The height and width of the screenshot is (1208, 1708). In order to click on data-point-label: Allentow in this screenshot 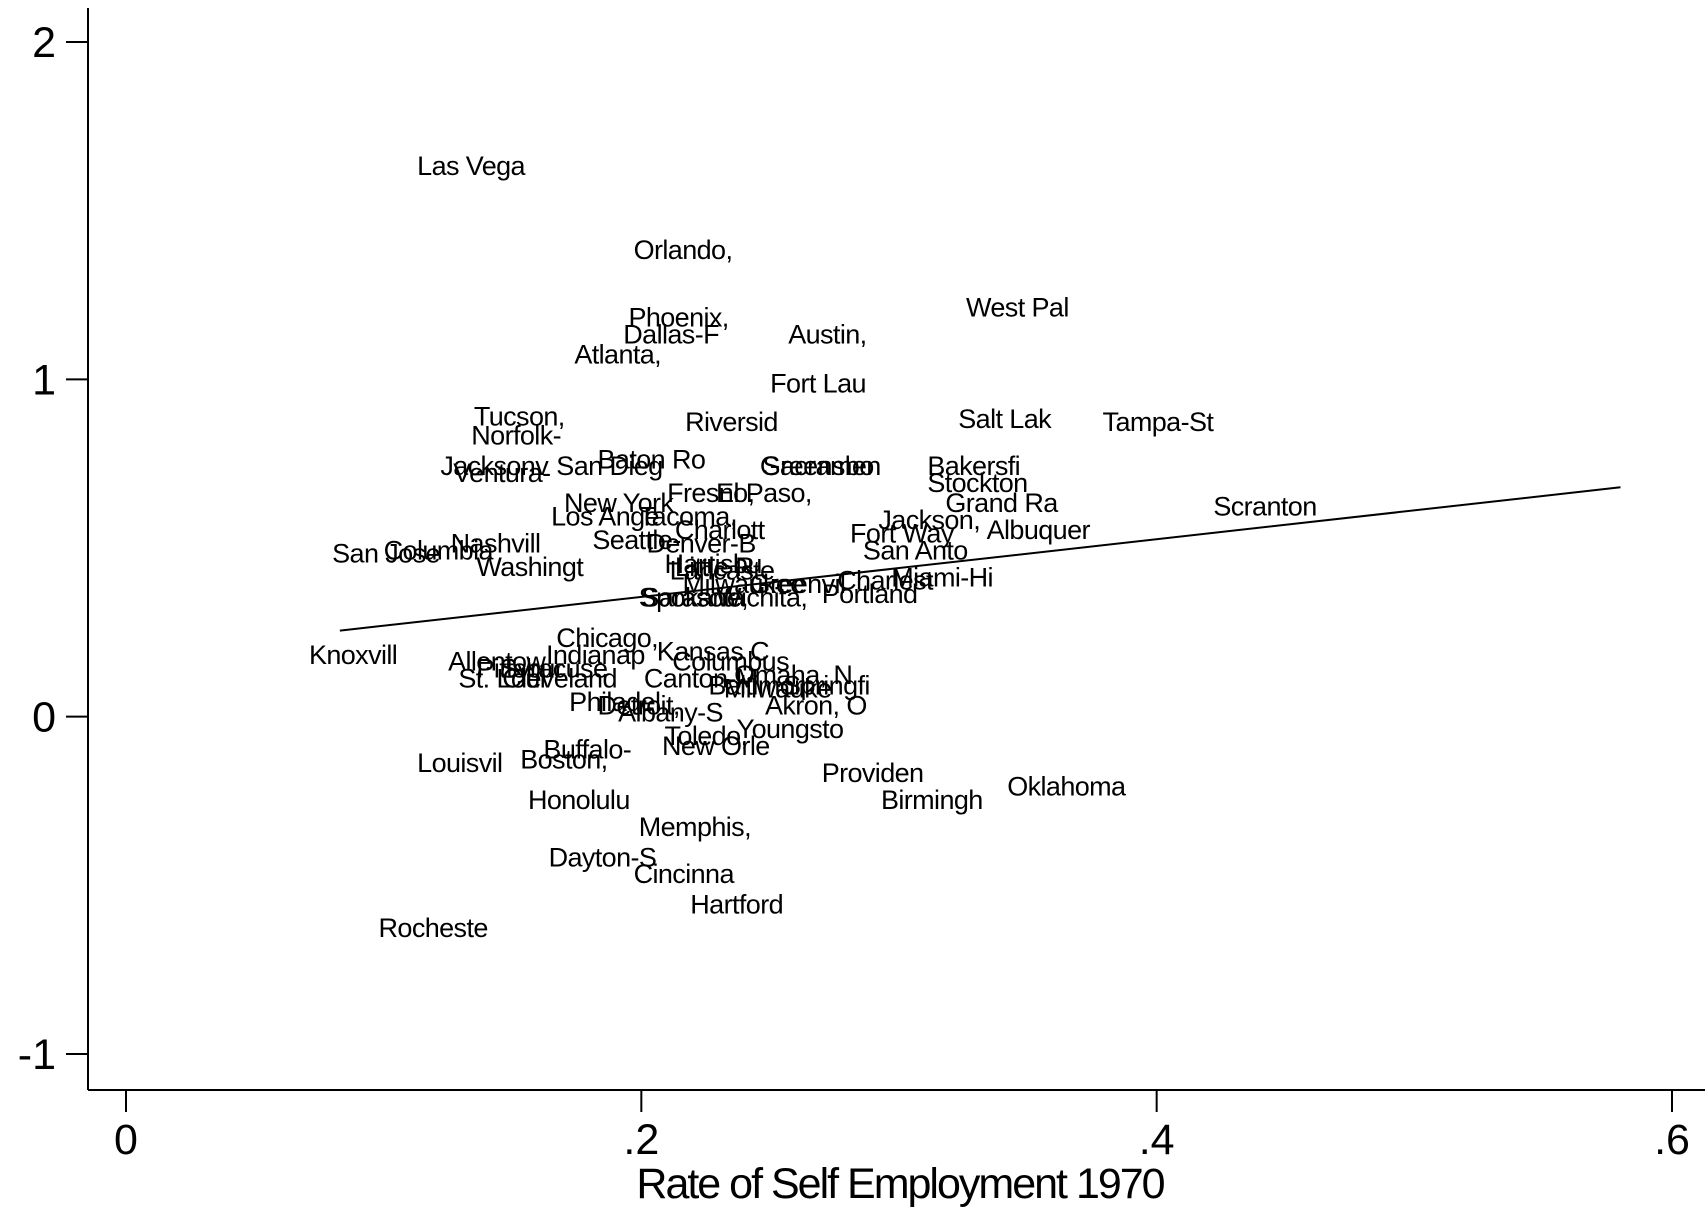, I will do `click(497, 662)`.